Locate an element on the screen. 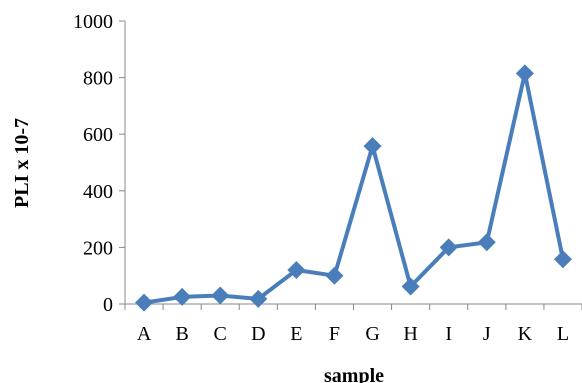 The height and width of the screenshot is (383, 582). x-tick-label: K is located at coordinates (525, 334).